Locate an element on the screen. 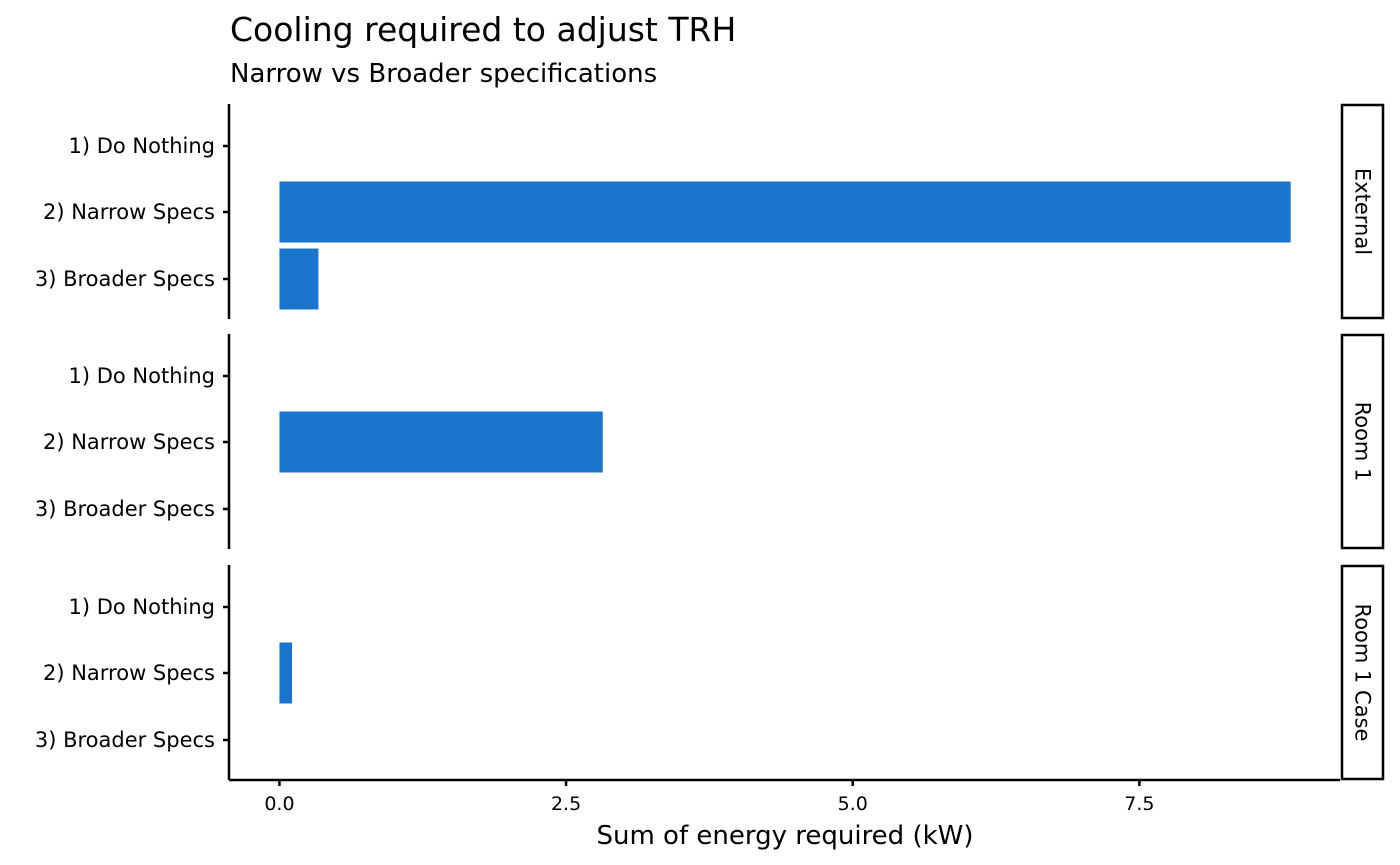 The width and height of the screenshot is (1400, 865). x-tick-label: 0.0 is located at coordinates (279, 804).